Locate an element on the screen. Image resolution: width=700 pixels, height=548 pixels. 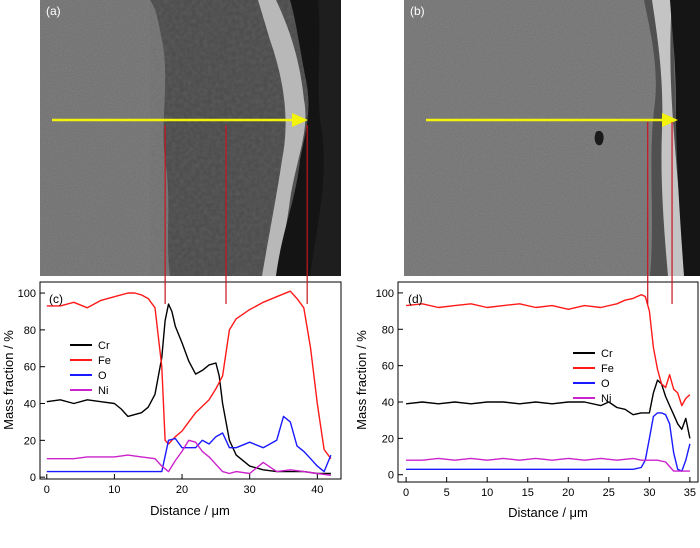
y-axis-label-d: Mass fraction / % is located at coordinates (361, 380).